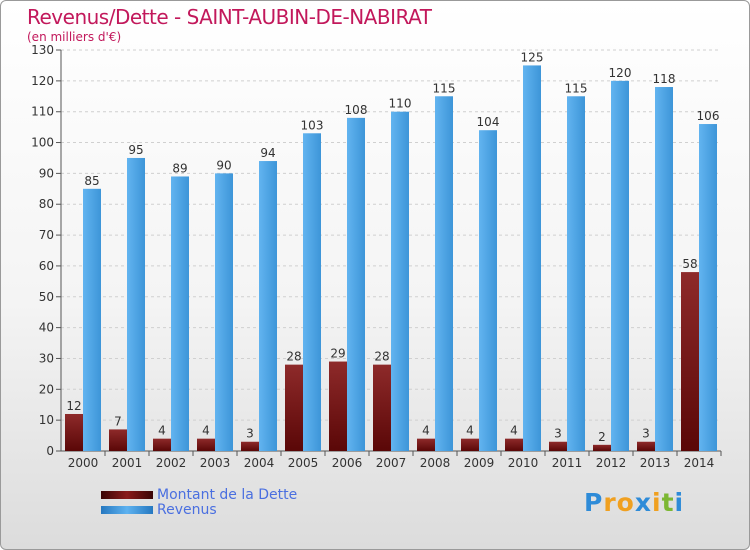 The height and width of the screenshot is (550, 750). I want to click on data-label-dette: 58, so click(689, 264).